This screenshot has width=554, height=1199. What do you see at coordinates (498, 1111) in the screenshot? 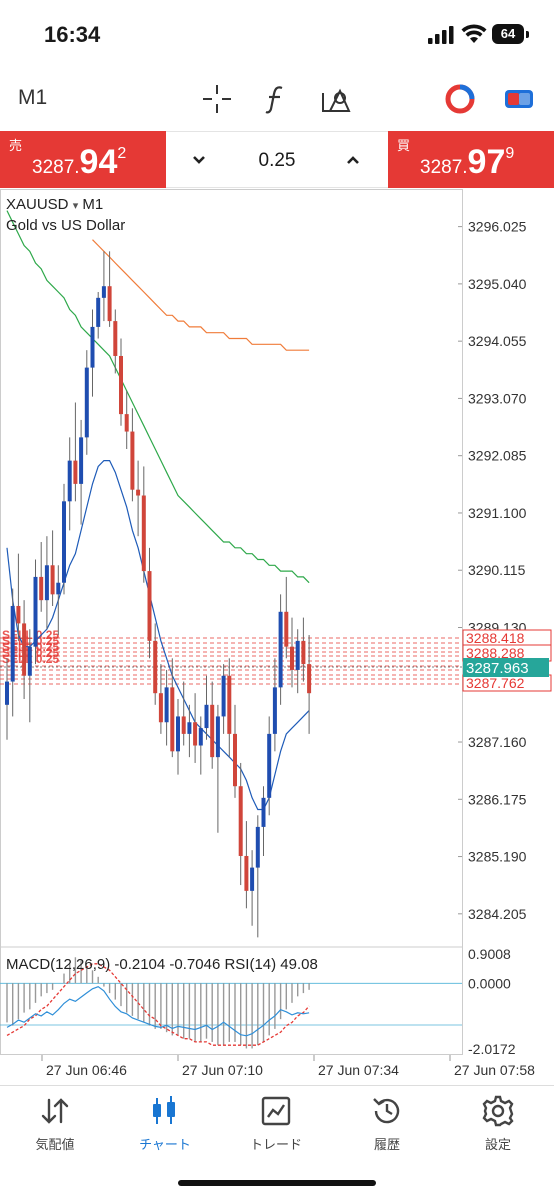
I see `gear-icon` at bounding box center [498, 1111].